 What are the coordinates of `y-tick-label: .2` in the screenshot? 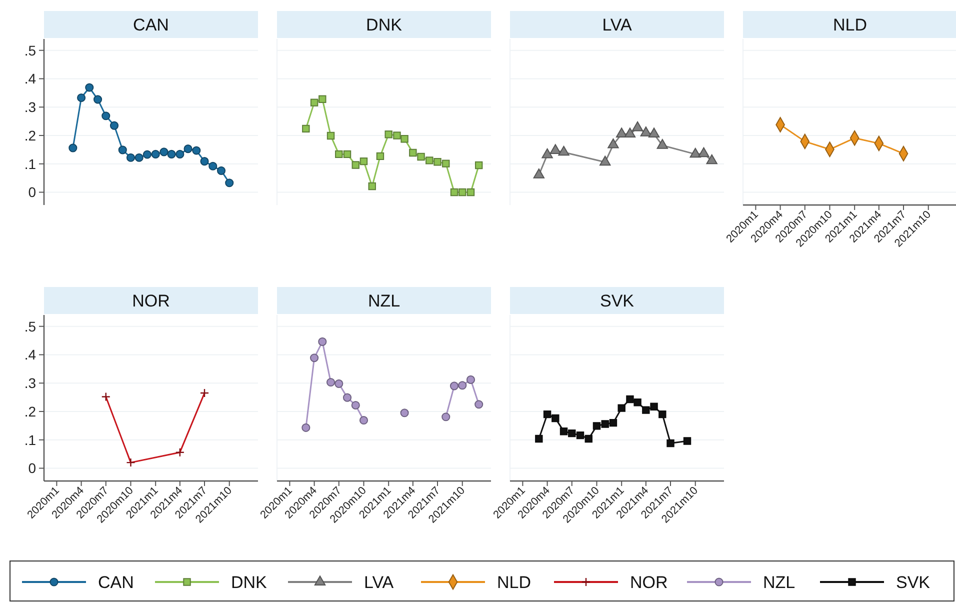 It's located at (30, 411).